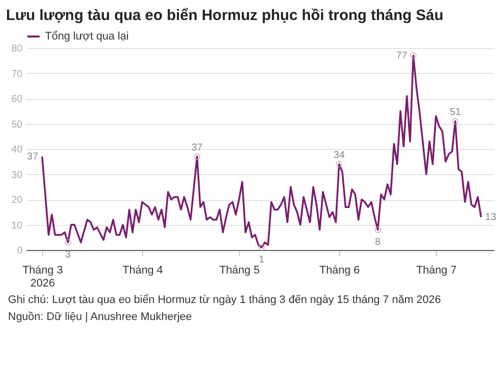 The height and width of the screenshot is (371, 500). Describe the element at coordinates (17, 124) in the screenshot. I see `y-tick-label: 50` at that location.